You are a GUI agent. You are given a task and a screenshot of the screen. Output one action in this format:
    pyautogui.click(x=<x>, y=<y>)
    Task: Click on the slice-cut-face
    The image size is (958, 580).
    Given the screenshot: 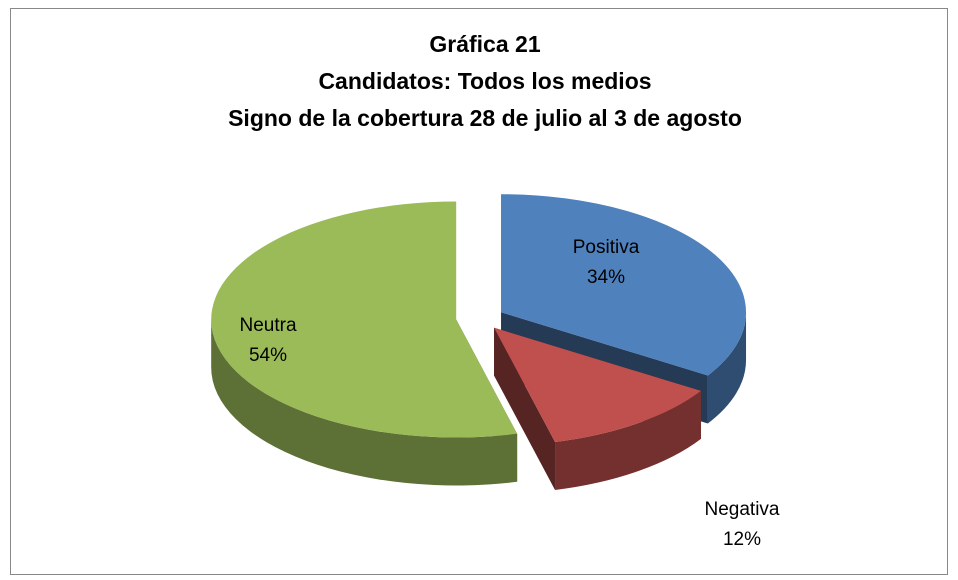 What is the action you would take?
    pyautogui.click(x=525, y=409)
    